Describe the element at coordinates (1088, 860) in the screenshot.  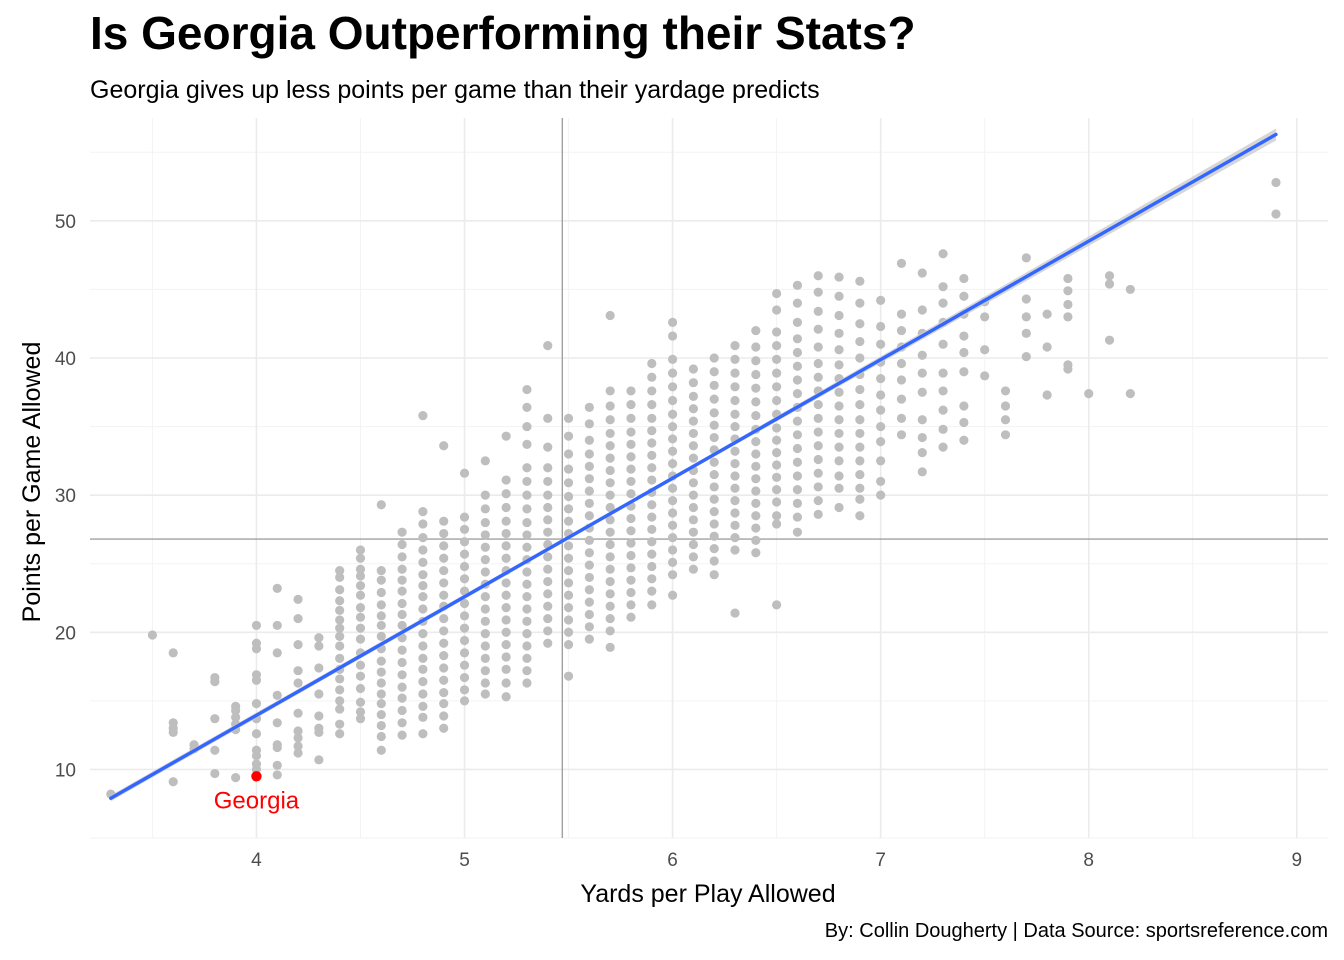
I see `x-tick-label: 8` at that location.